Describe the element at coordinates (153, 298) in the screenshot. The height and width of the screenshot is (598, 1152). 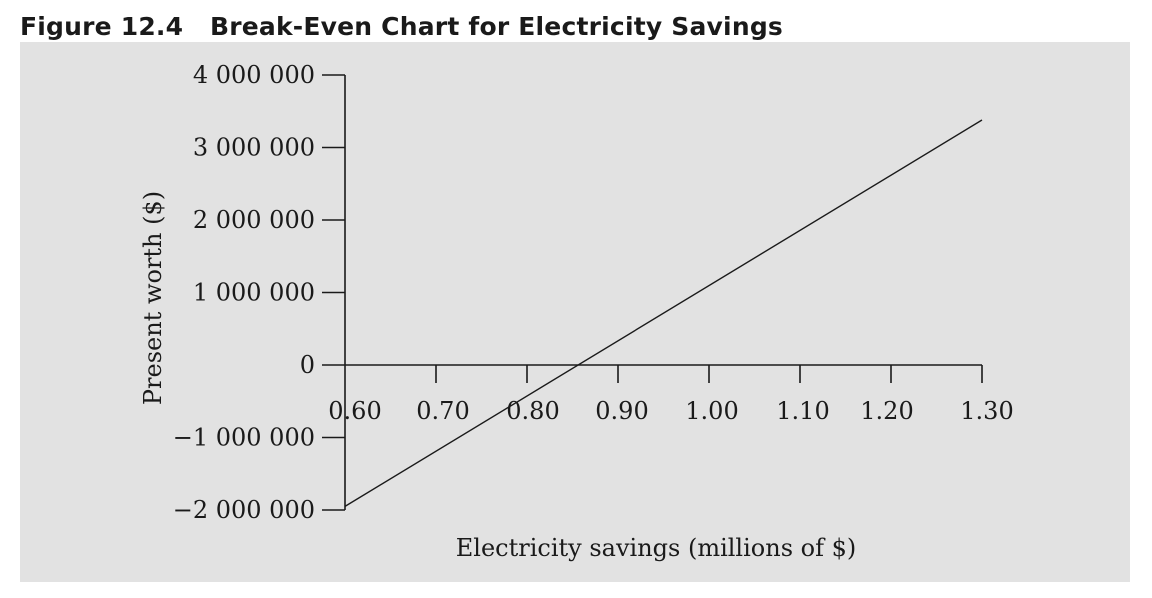
I see `y-axis-title: Present worth ($)` at that location.